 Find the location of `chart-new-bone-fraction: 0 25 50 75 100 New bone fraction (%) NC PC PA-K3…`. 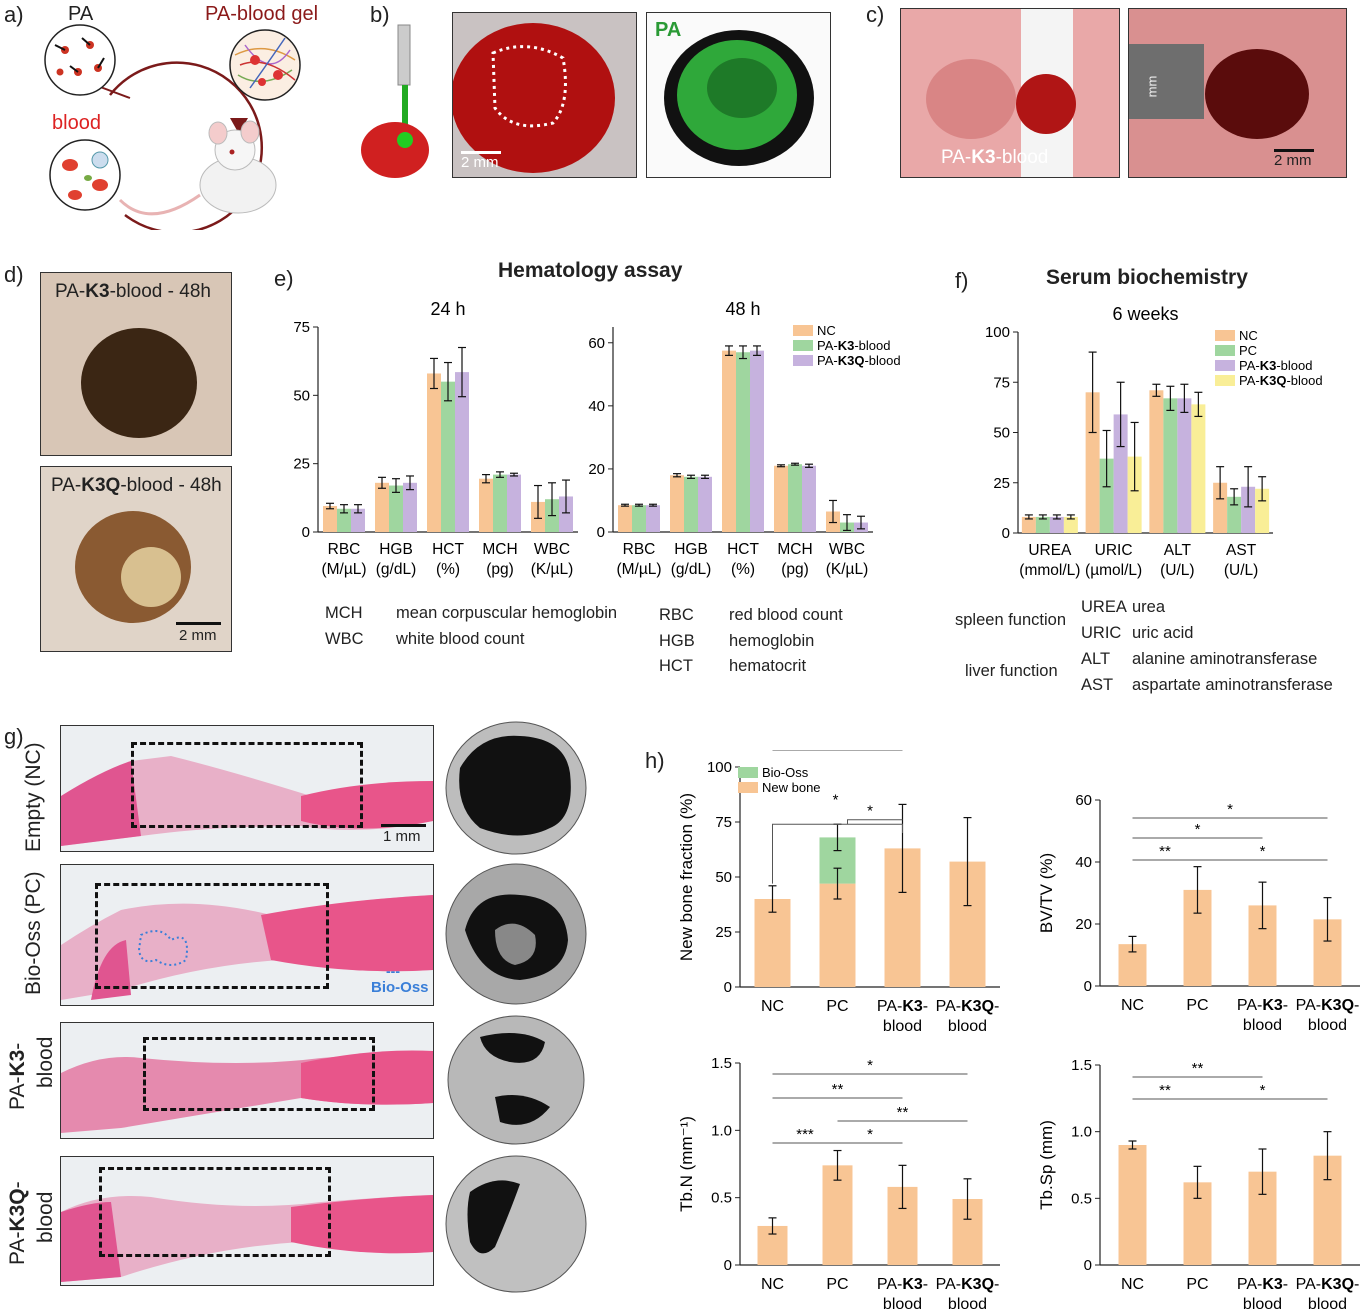

chart-new-bone-fraction: 0 25 50 75 100 New bone fraction (%) NC PC PA-K3… is located at coordinates (838, 892).